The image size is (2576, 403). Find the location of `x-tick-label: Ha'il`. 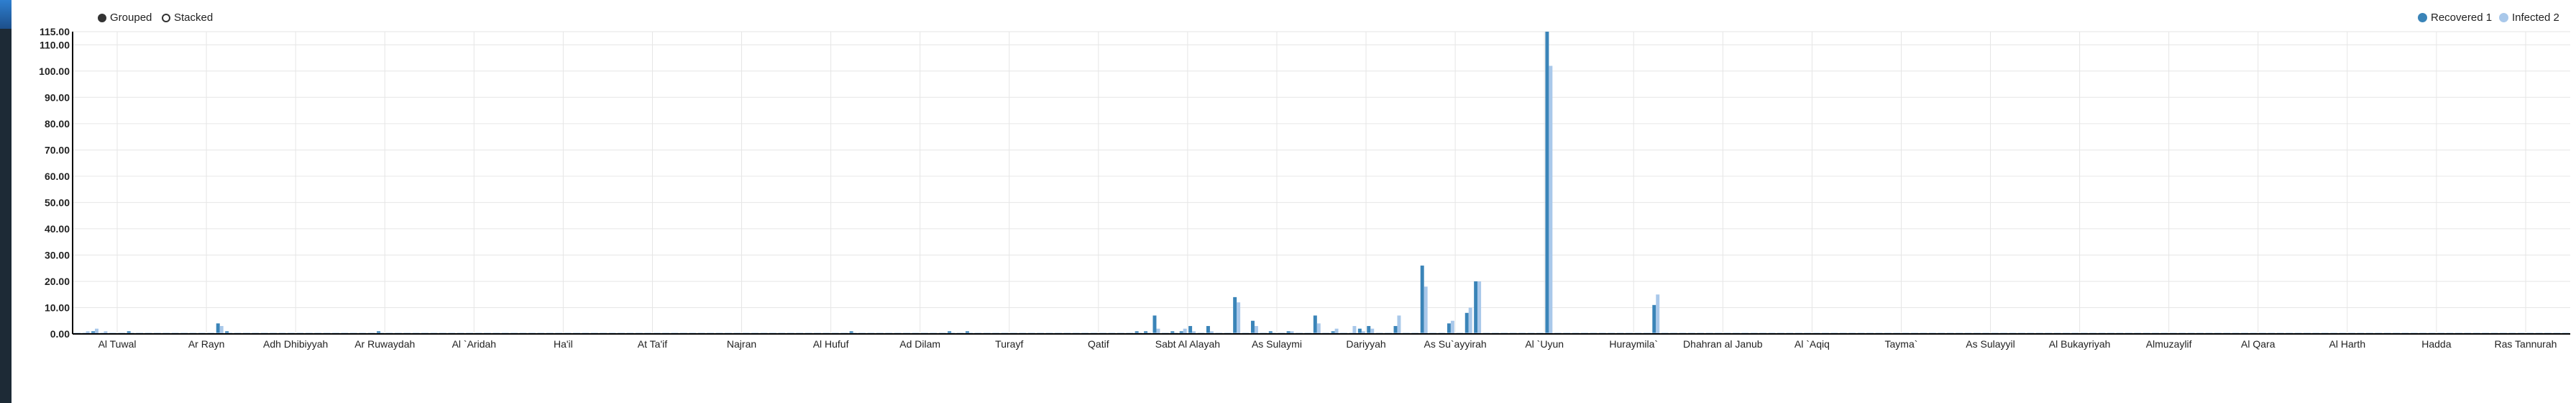

x-tick-label: Ha'il is located at coordinates (563, 344).